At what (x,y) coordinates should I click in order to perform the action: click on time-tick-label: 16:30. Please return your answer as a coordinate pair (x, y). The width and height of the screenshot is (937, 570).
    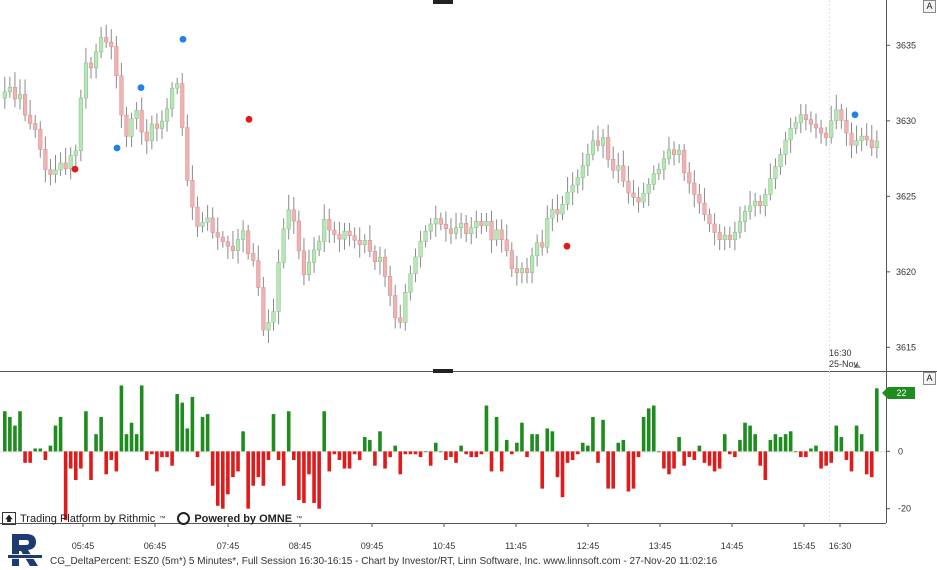
    Looking at the image, I should click on (840, 546).